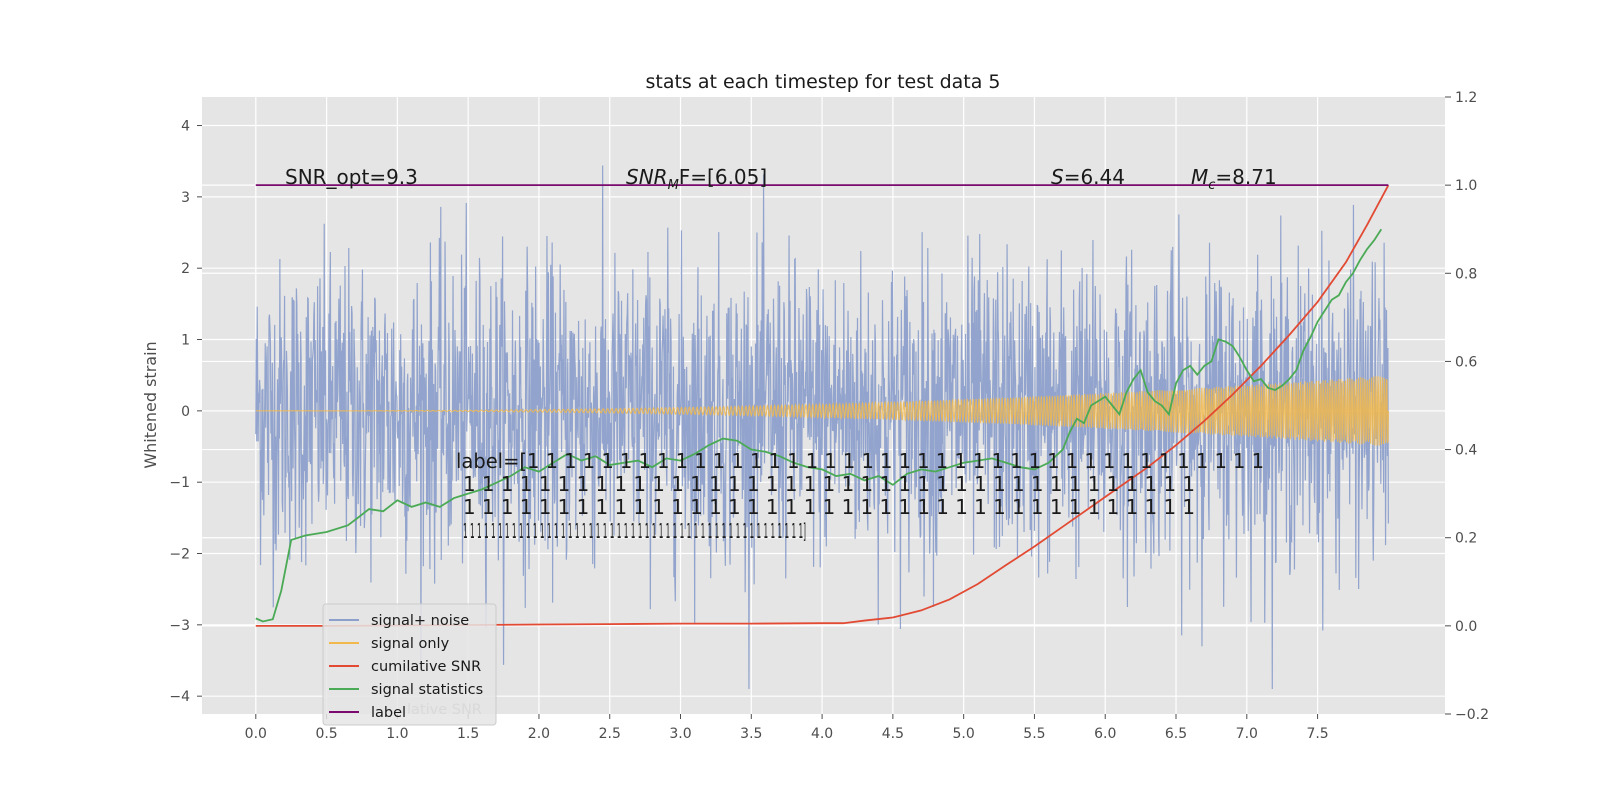 The image size is (1600, 800). What do you see at coordinates (426, 667) in the screenshot?
I see `legend-label-2: cumilative SNR` at bounding box center [426, 667].